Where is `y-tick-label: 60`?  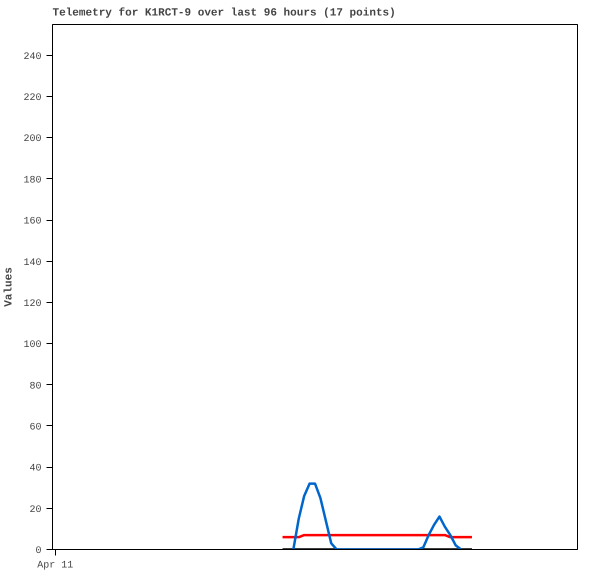
y-tick-label: 60 is located at coordinates (36, 428).